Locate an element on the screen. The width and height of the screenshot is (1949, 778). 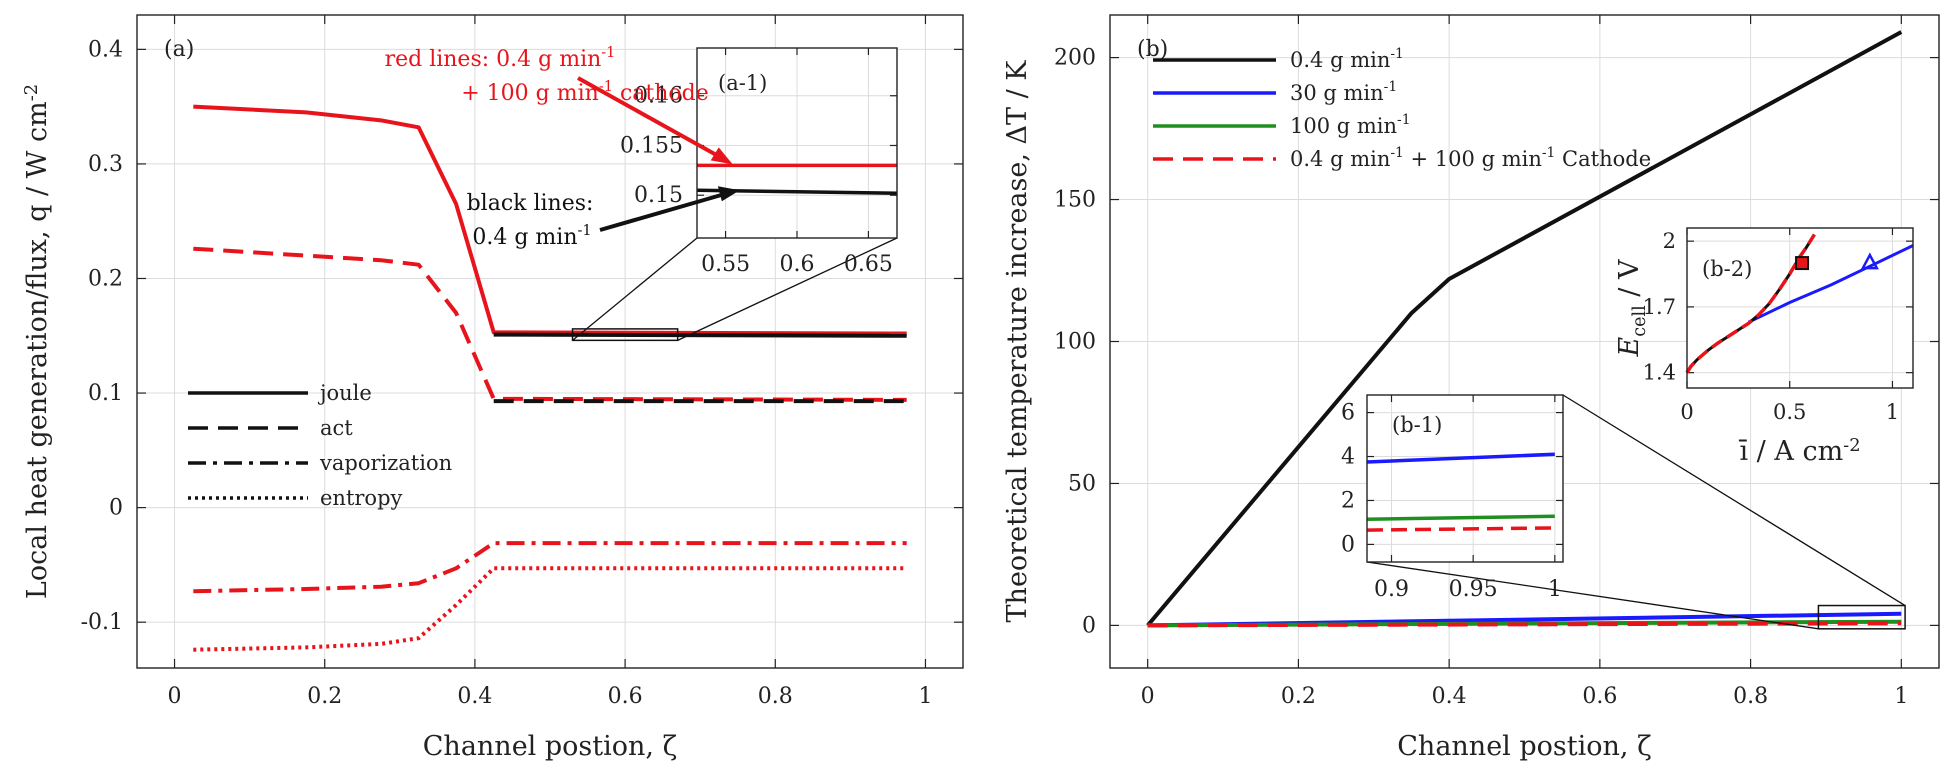
y-tick-label: 200 is located at coordinates (1075, 58).